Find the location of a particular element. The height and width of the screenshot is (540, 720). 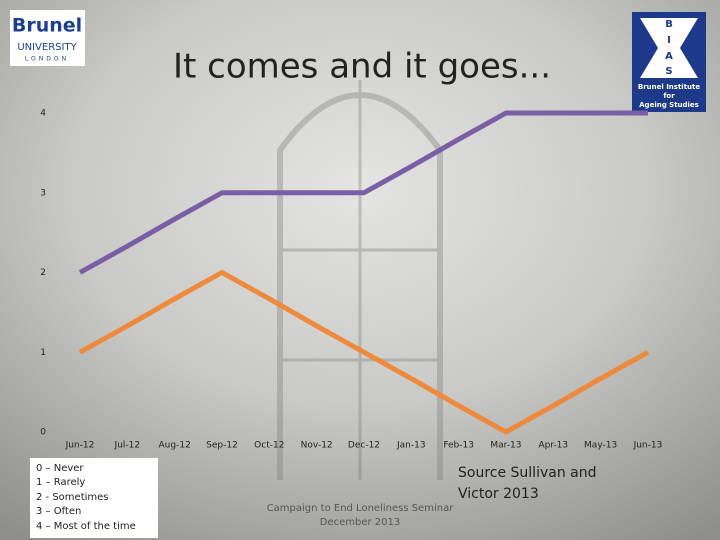

key-item: 2 - Sometimes is located at coordinates (72, 497).